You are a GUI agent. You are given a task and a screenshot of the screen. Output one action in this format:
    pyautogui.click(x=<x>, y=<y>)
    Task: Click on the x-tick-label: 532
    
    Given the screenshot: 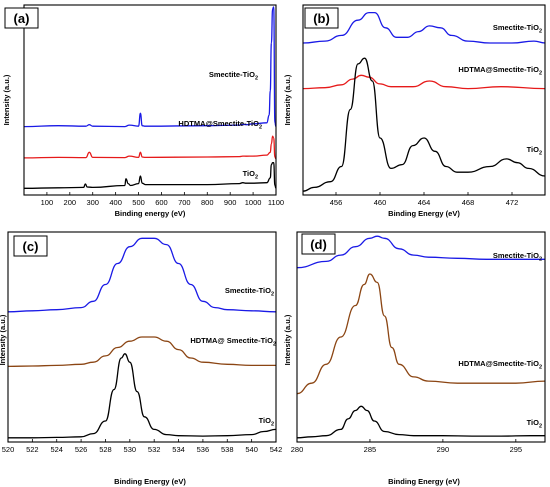 What is the action you would take?
    pyautogui.click(x=154, y=449)
    